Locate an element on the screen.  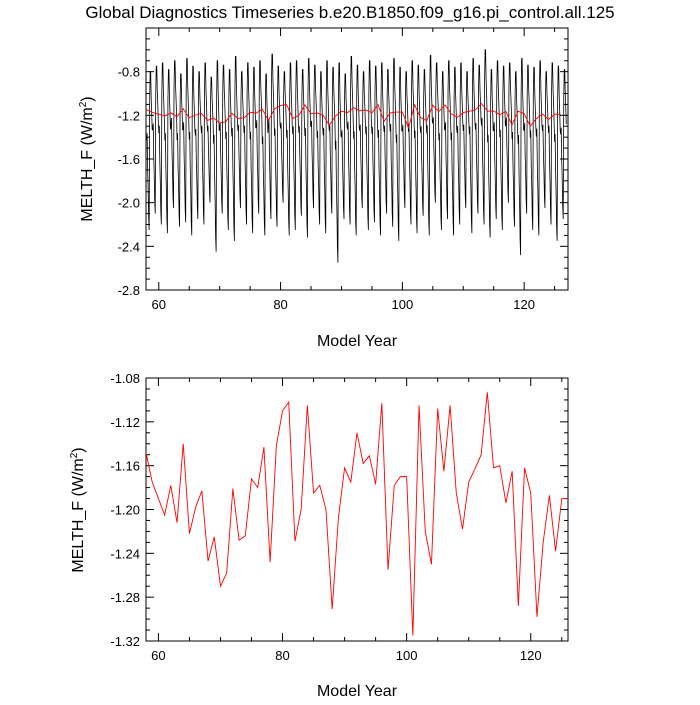
top-y-tick-label: -2.4 is located at coordinates (129, 246).